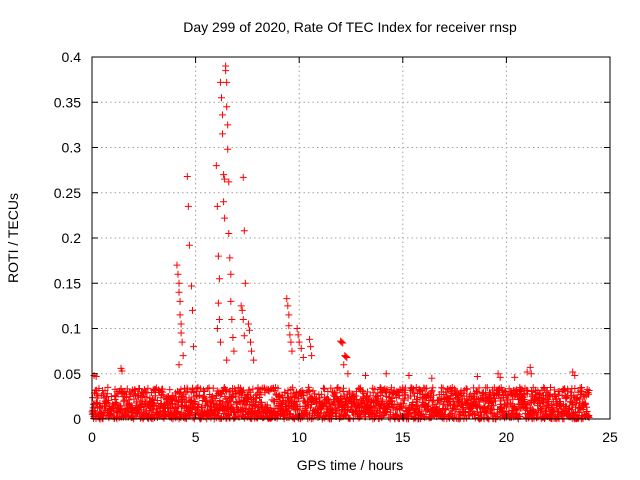 Image resolution: width=640 pixels, height=480 pixels. What do you see at coordinates (92, 437) in the screenshot?
I see `x-tick-label: 0` at bounding box center [92, 437].